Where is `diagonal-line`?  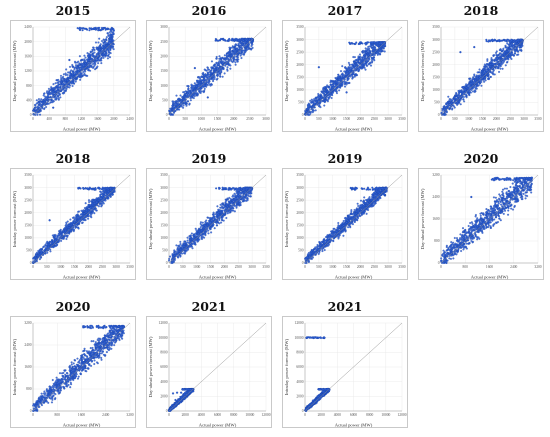 diagonal-line is located at coordinates (353, 71).